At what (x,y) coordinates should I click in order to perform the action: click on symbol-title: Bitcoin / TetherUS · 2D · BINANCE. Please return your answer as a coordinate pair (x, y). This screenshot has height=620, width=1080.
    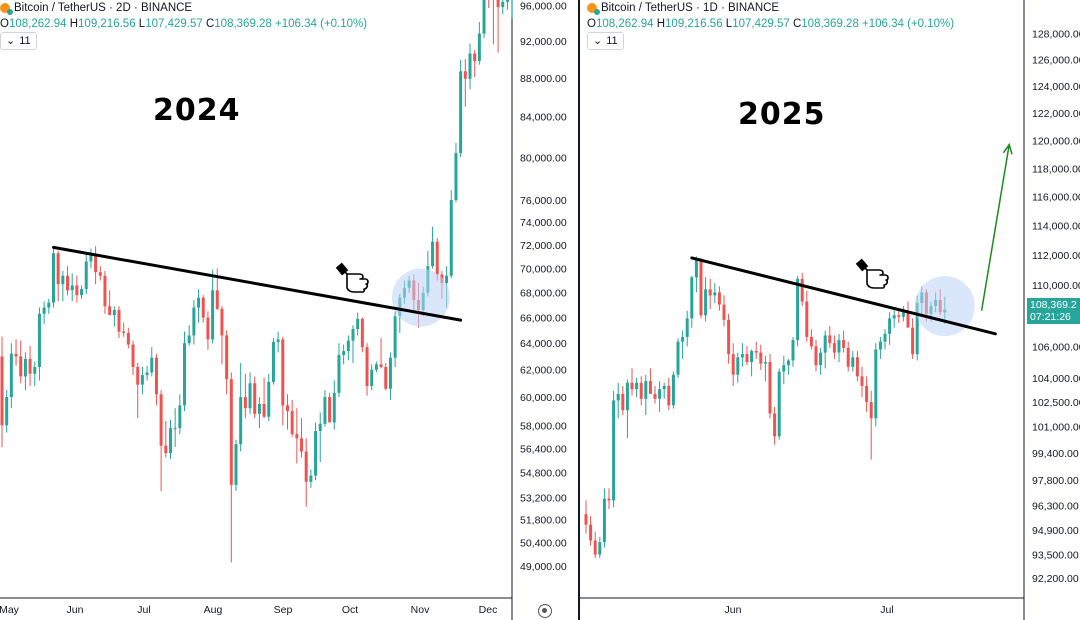
    Looking at the image, I should click on (103, 8).